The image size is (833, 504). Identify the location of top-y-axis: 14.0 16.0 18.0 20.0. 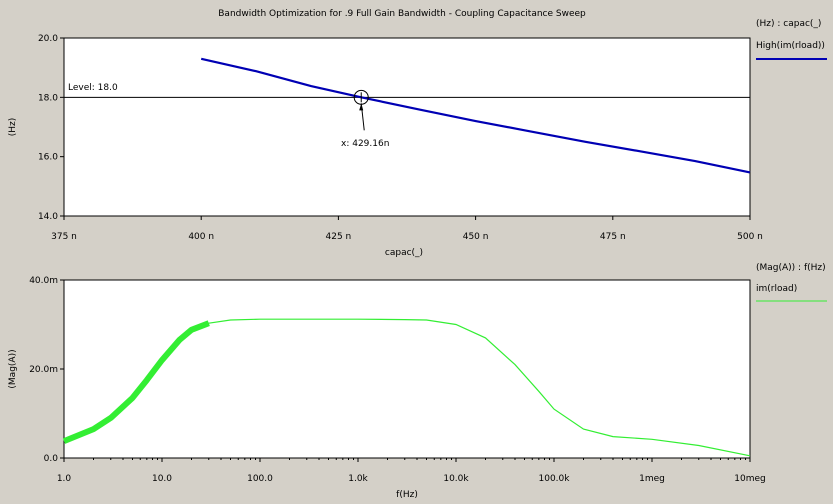
(51, 128).